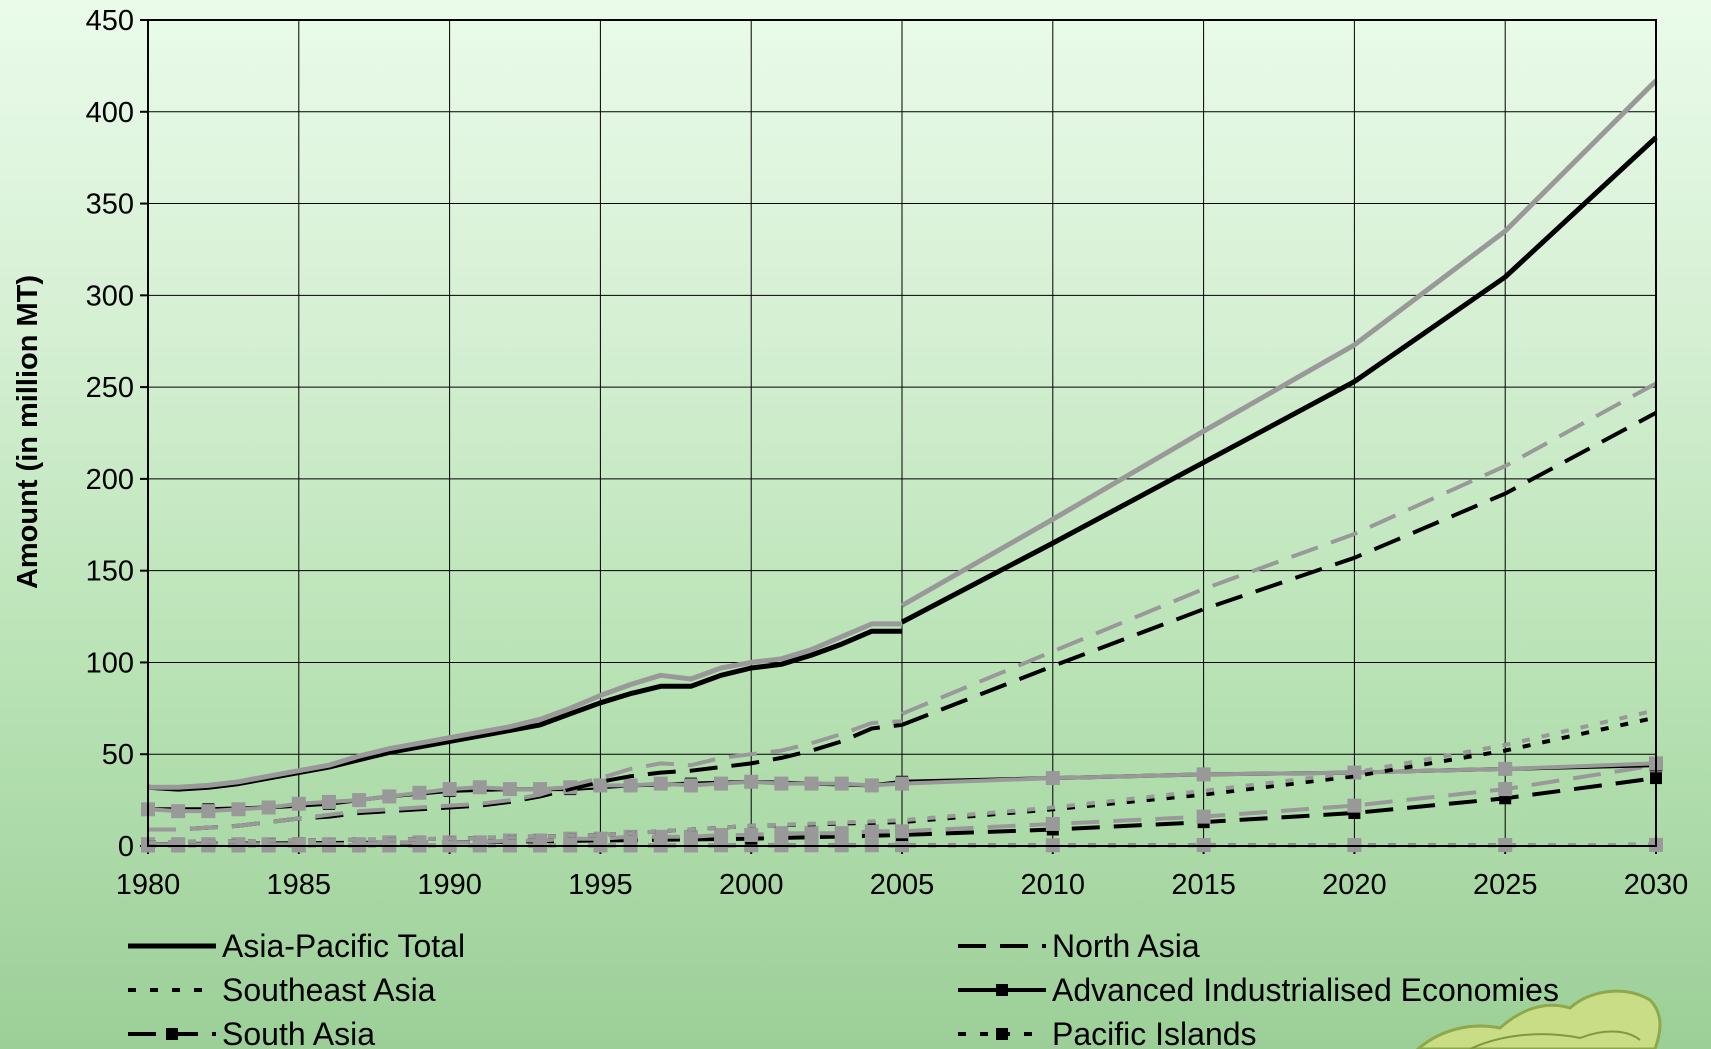 The width and height of the screenshot is (1711, 1049). I want to click on legend-item: North Asia, so click(1079, 946).